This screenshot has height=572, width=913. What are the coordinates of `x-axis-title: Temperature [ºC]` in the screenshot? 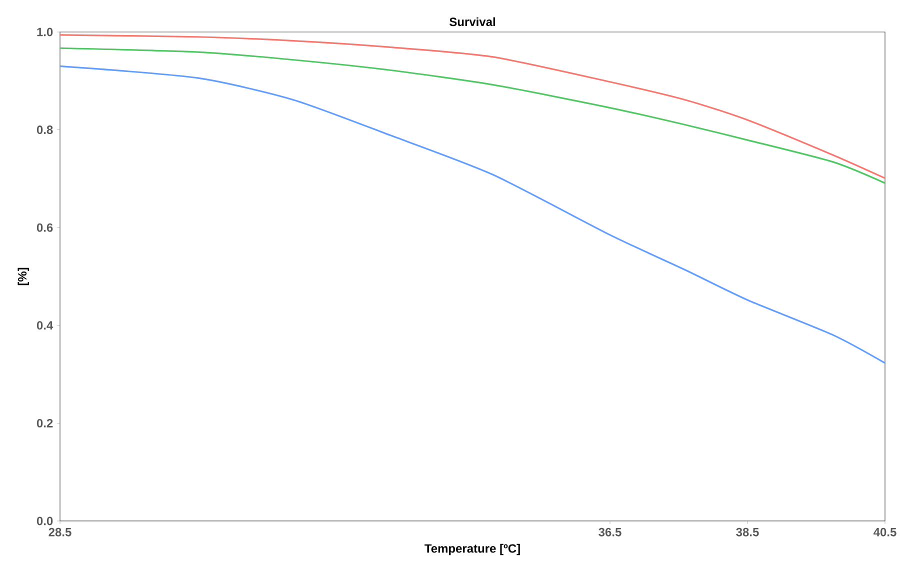 It's located at (472, 550).